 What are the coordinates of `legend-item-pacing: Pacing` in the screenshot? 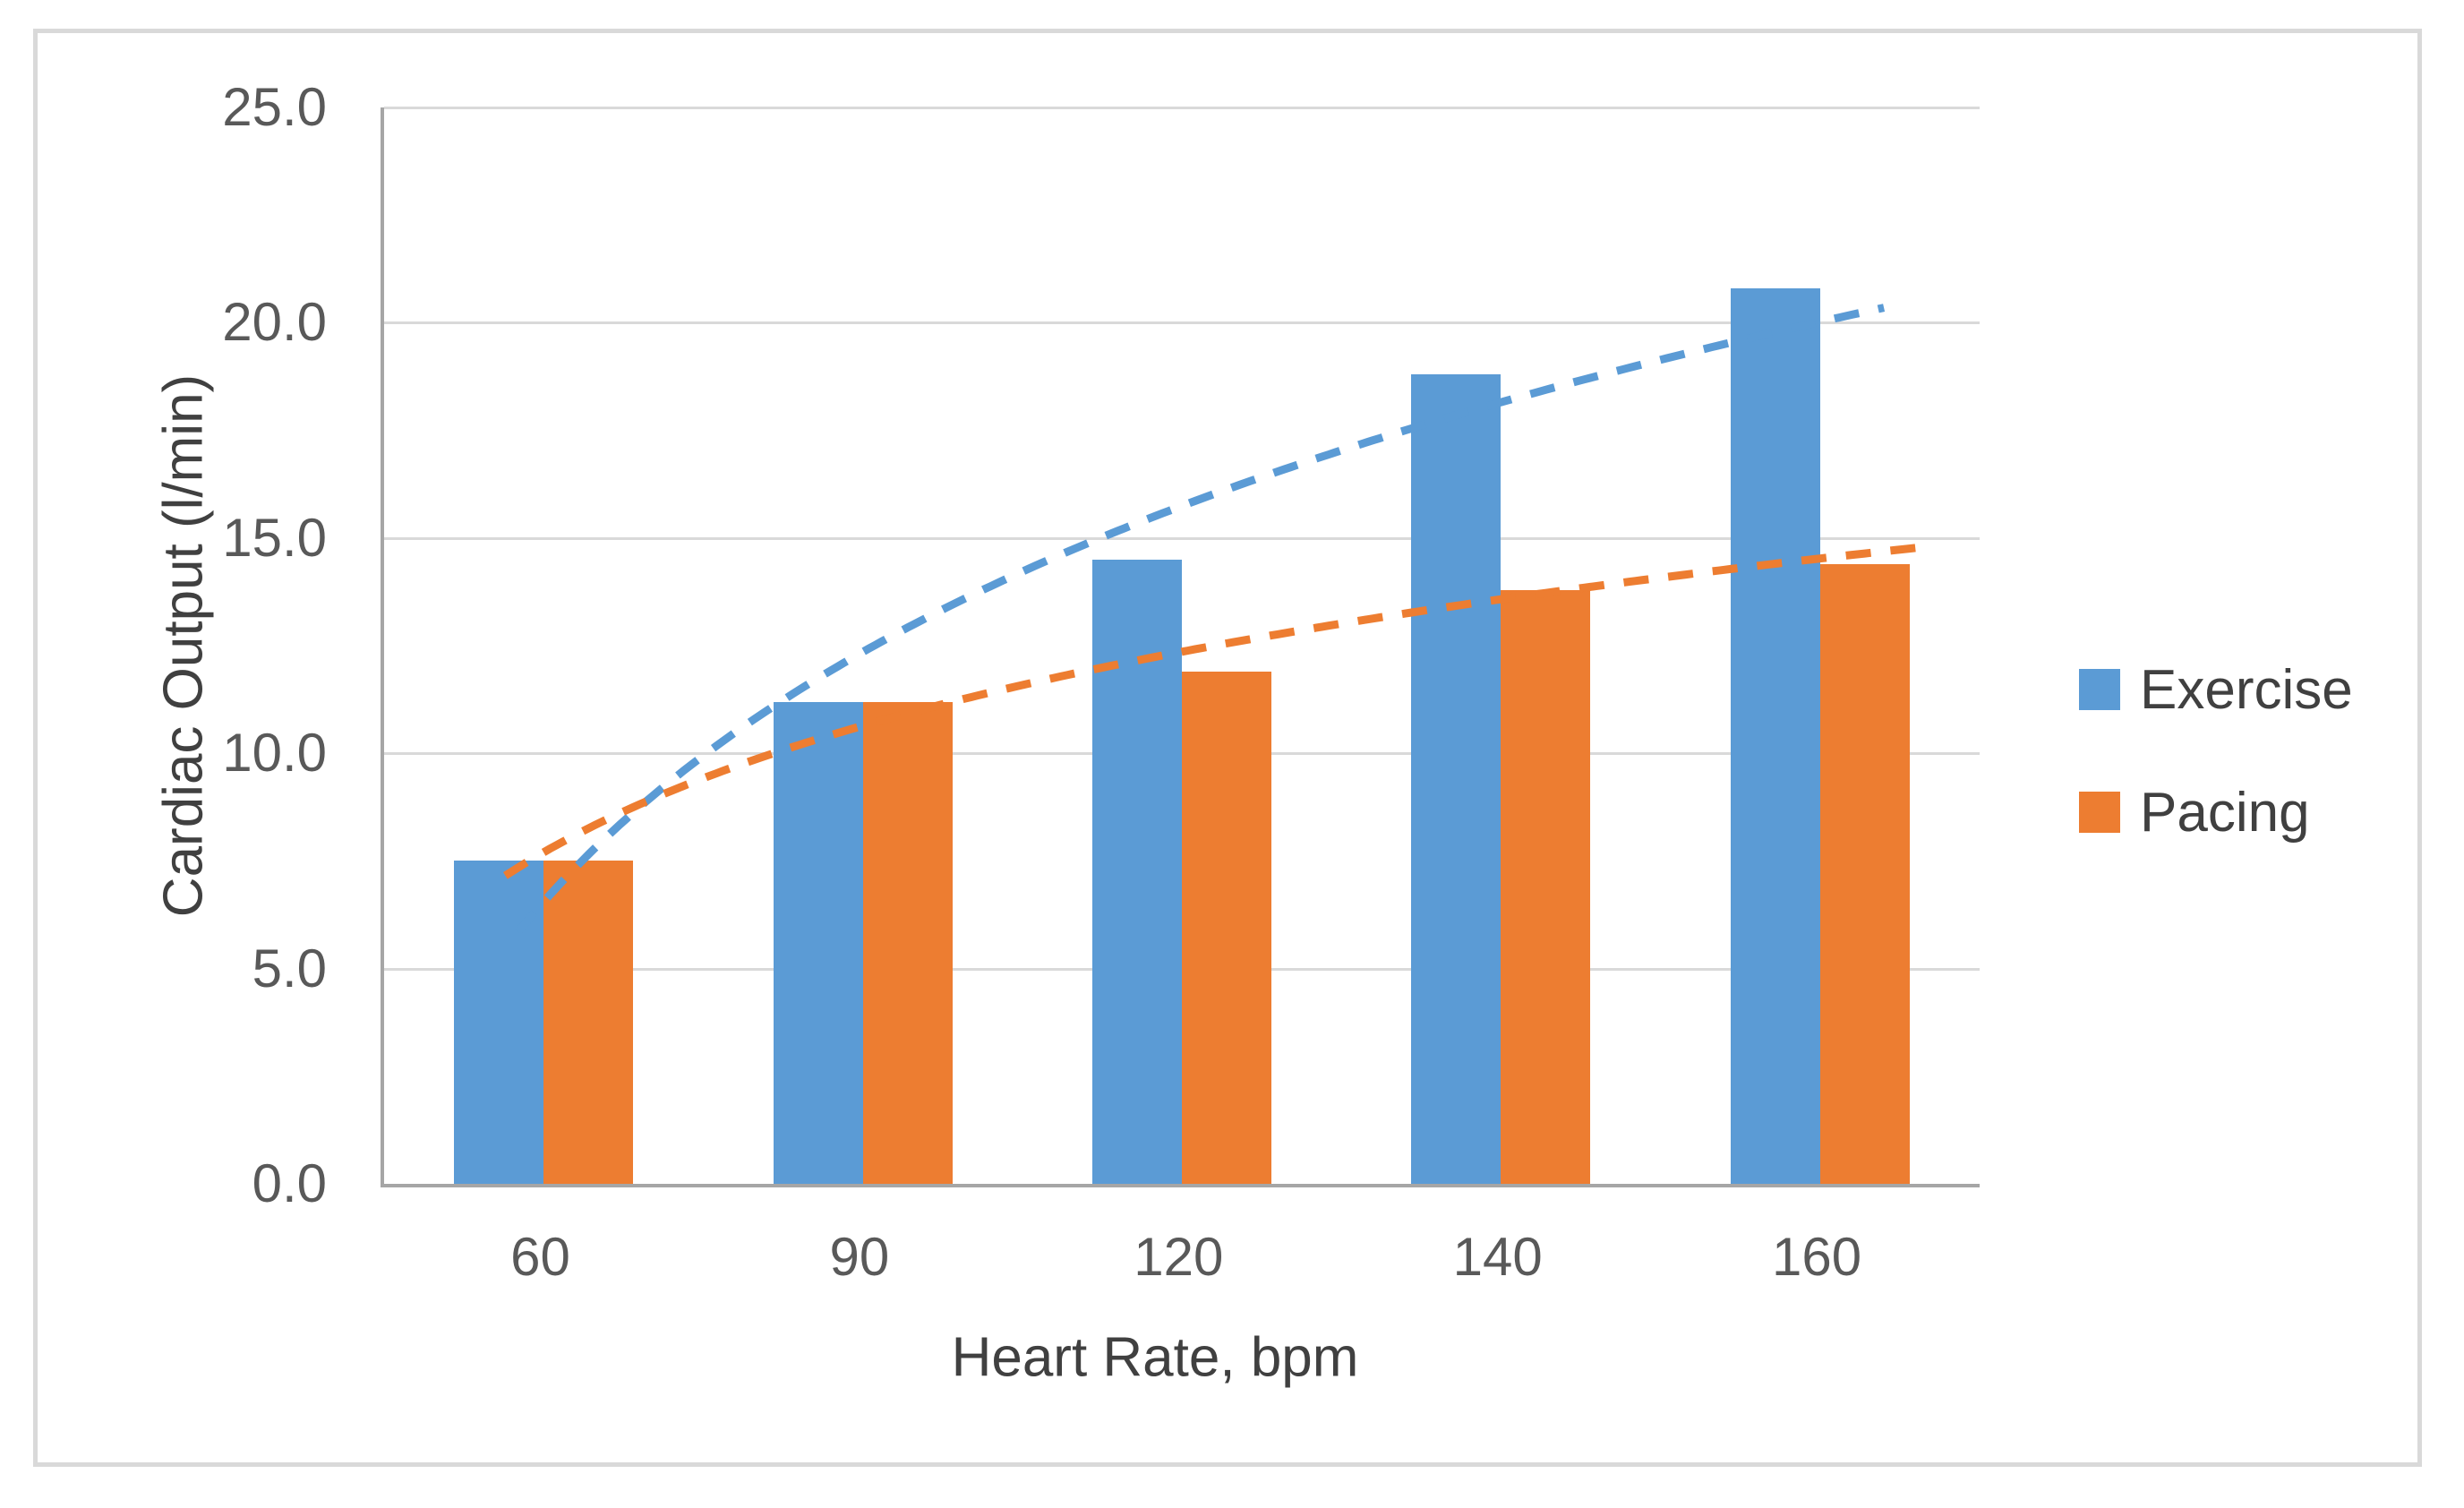 It's located at (2216, 813).